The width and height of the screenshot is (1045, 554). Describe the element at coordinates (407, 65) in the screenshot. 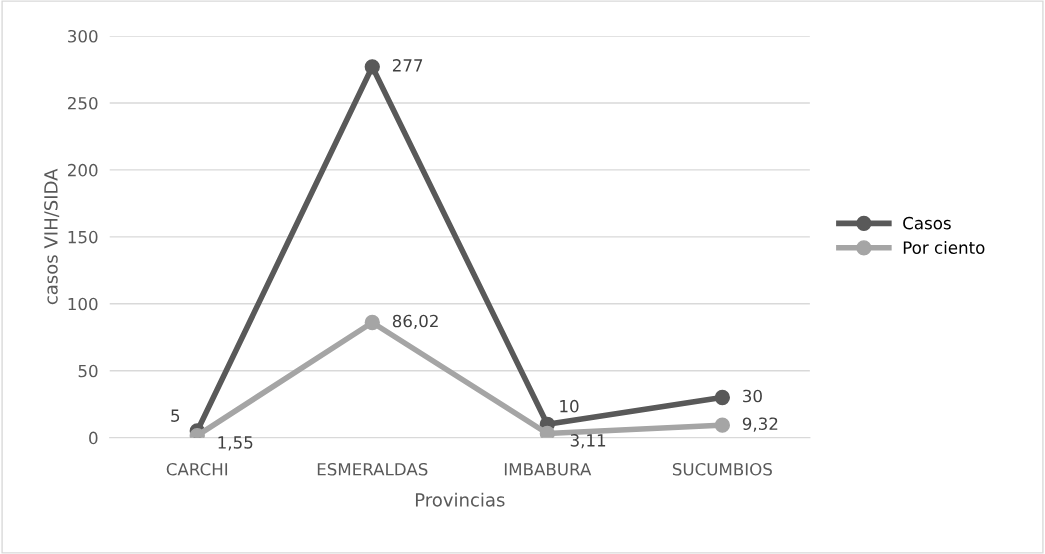

I see `data-label: 277` at that location.